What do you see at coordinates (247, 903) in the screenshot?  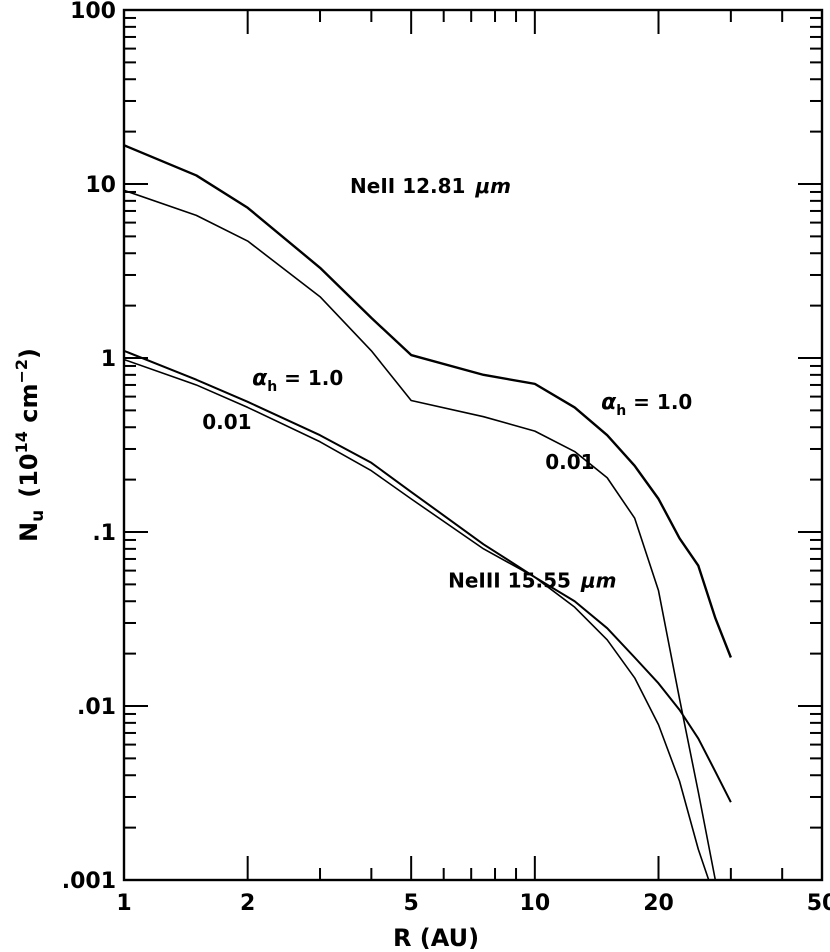 I see `x-tick-label: 2` at bounding box center [247, 903].